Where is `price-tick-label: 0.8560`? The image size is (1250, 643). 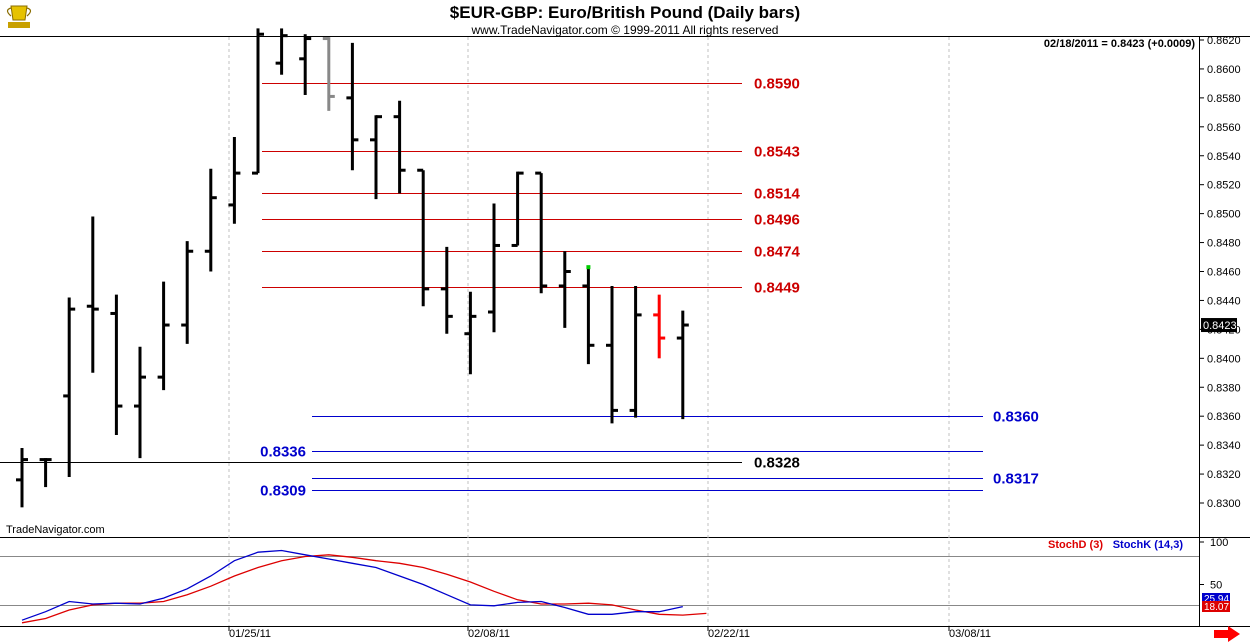
price-tick-label: 0.8560 is located at coordinates (1224, 128).